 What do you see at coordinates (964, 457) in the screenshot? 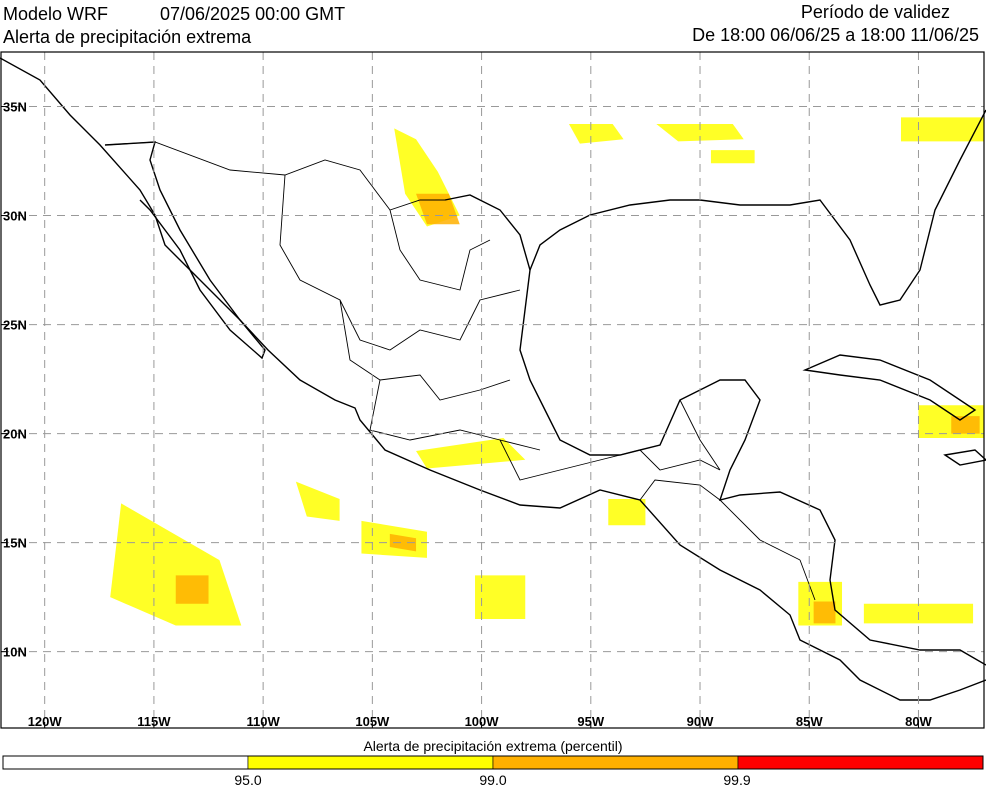
I see `hispaniola-jamaica` at bounding box center [964, 457].